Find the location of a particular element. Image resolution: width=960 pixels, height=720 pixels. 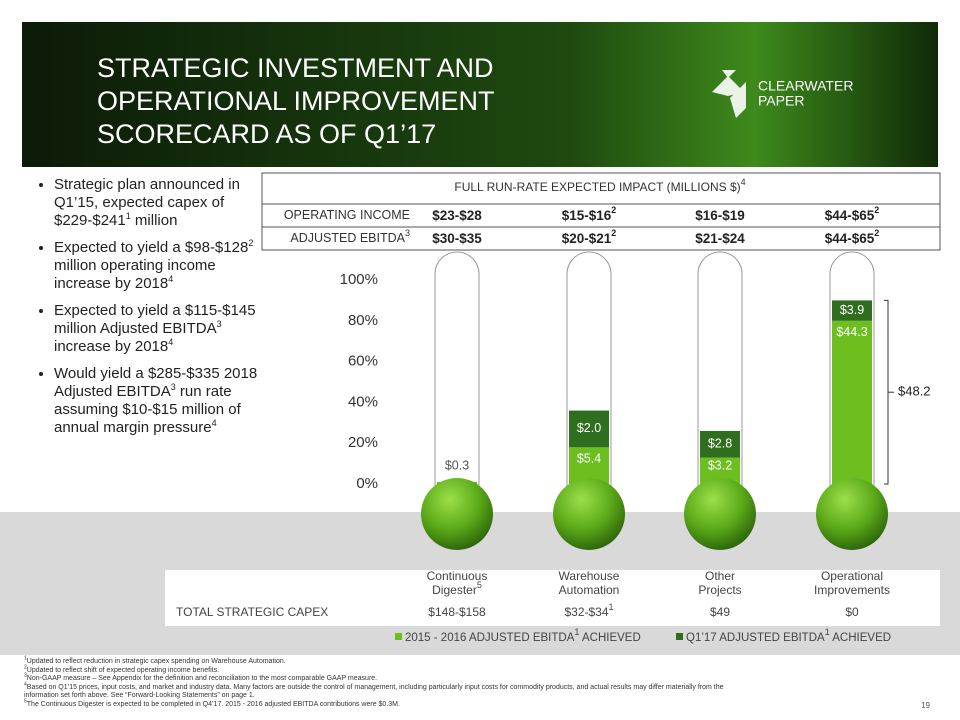

text-part: $16-$19 is located at coordinates (720, 215).